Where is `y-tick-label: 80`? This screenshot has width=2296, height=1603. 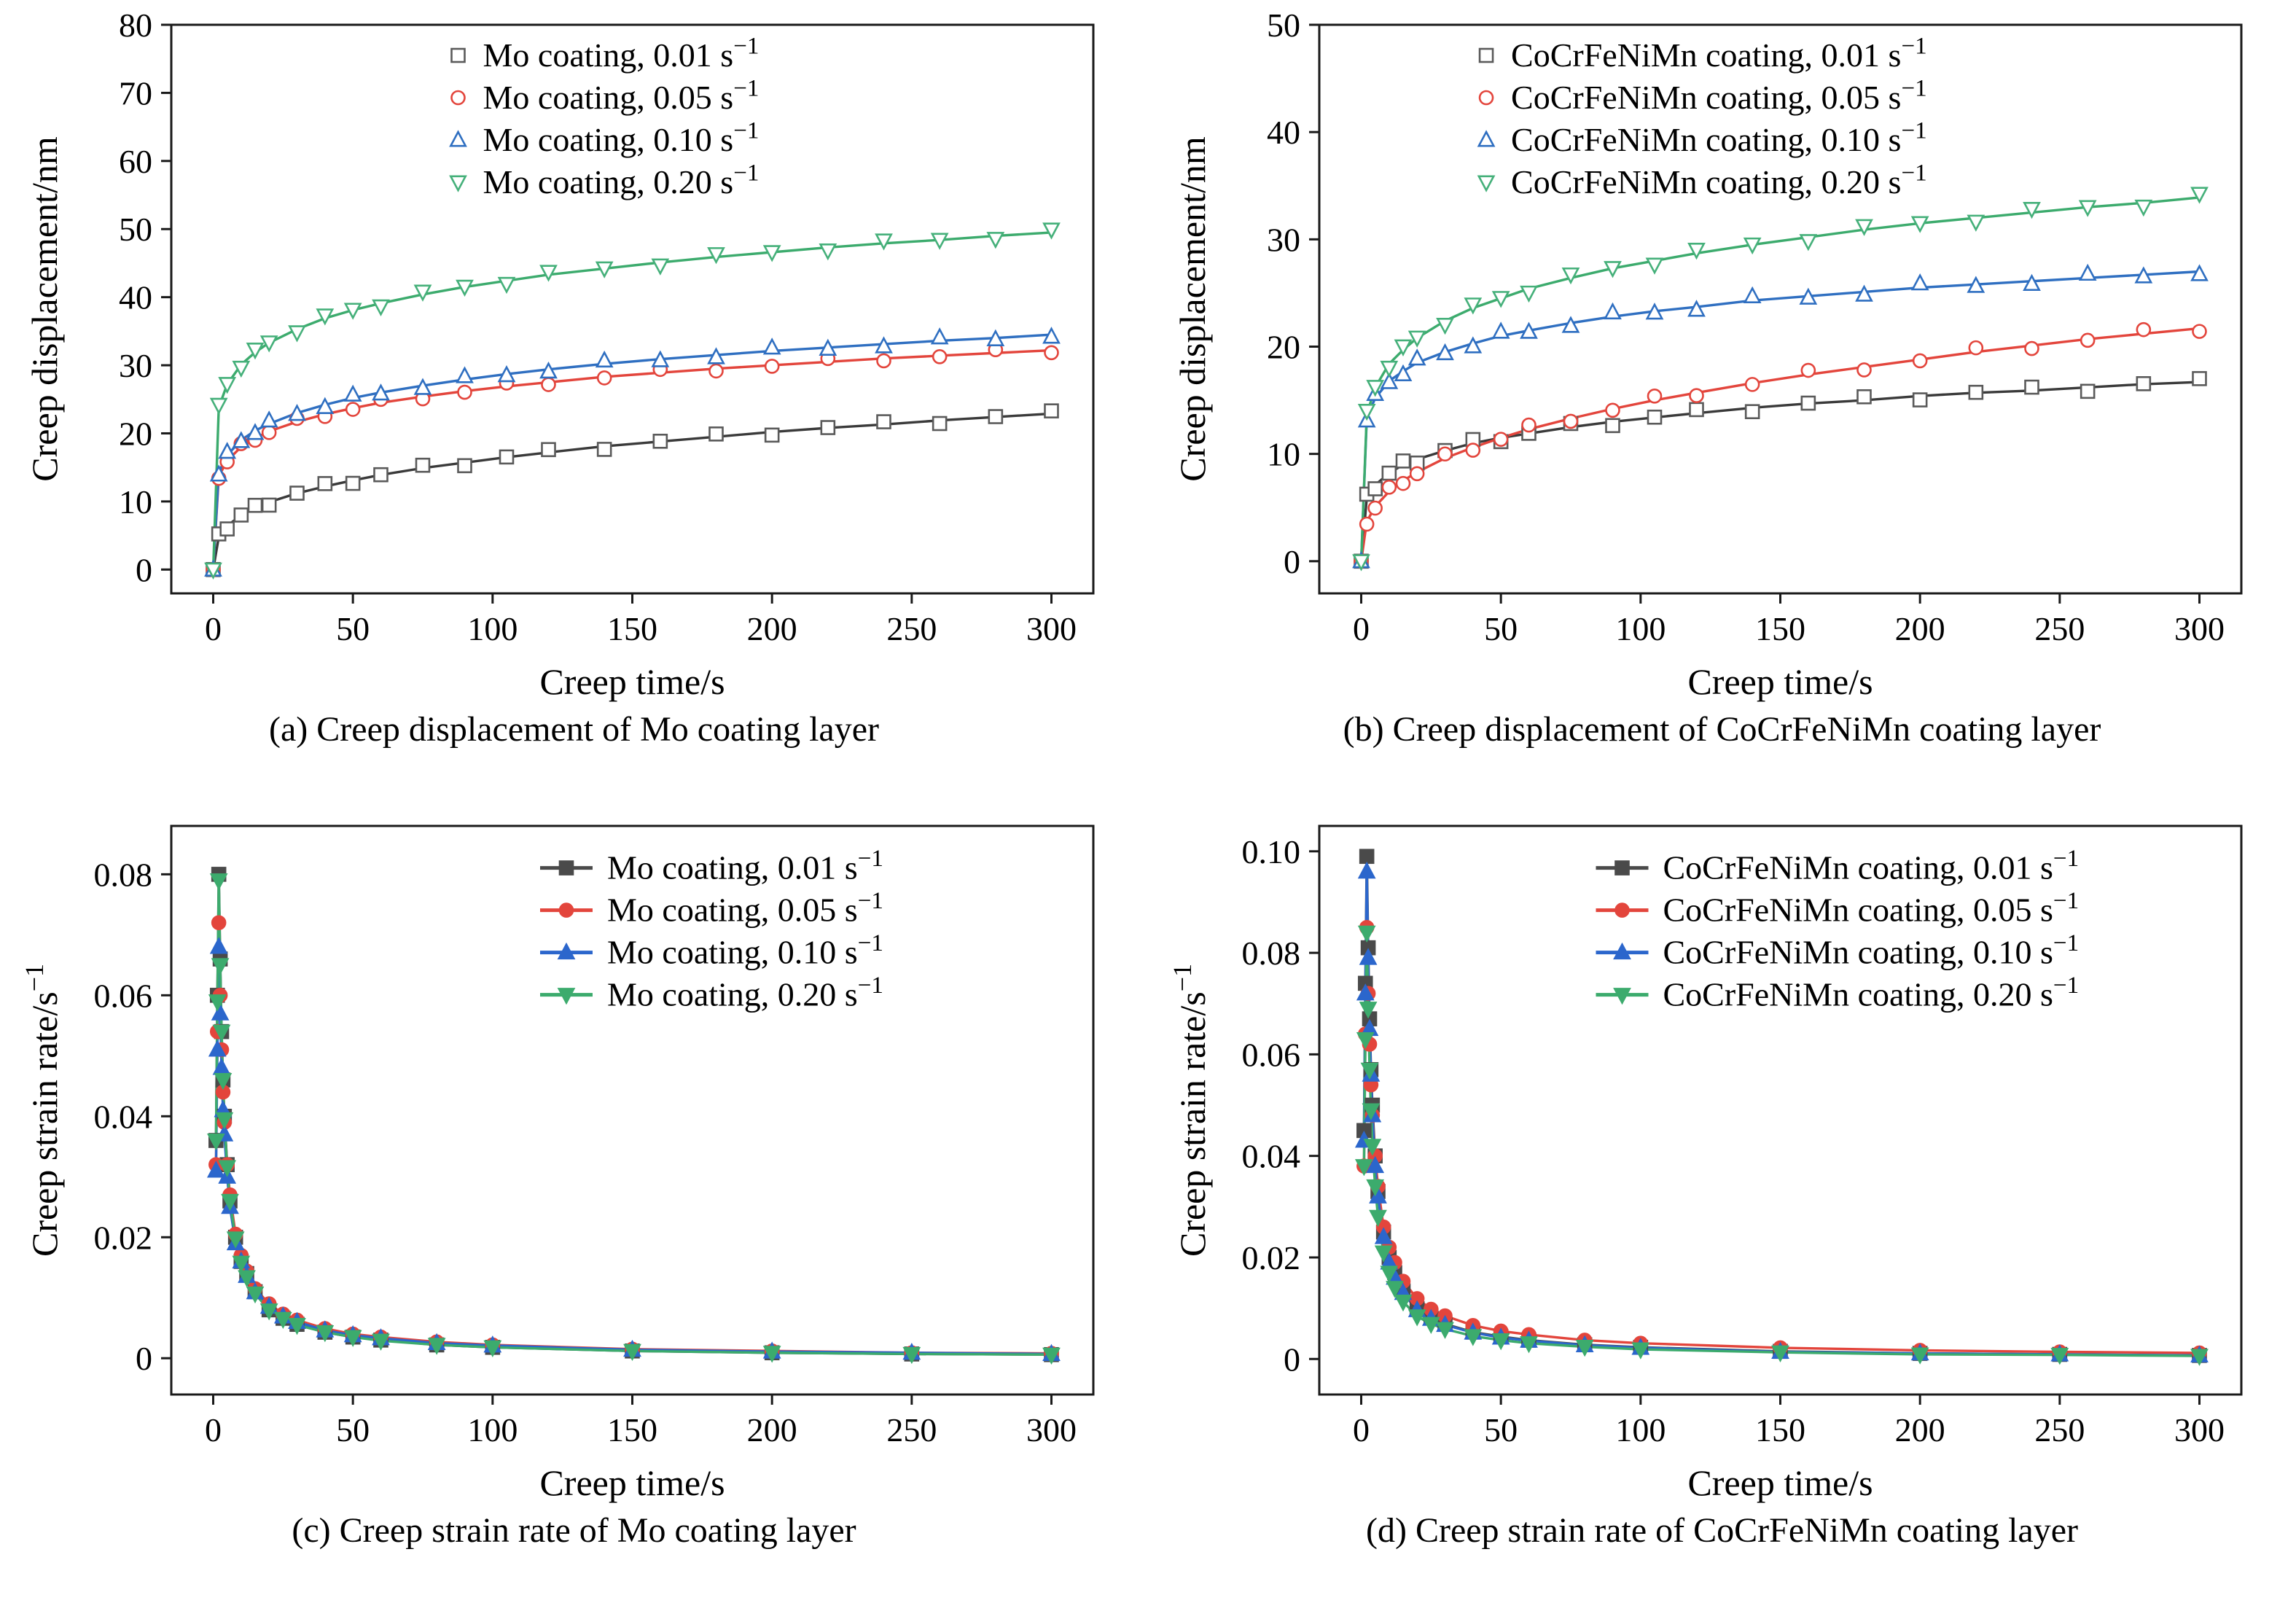
y-tick-label: 80 is located at coordinates (135, 27).